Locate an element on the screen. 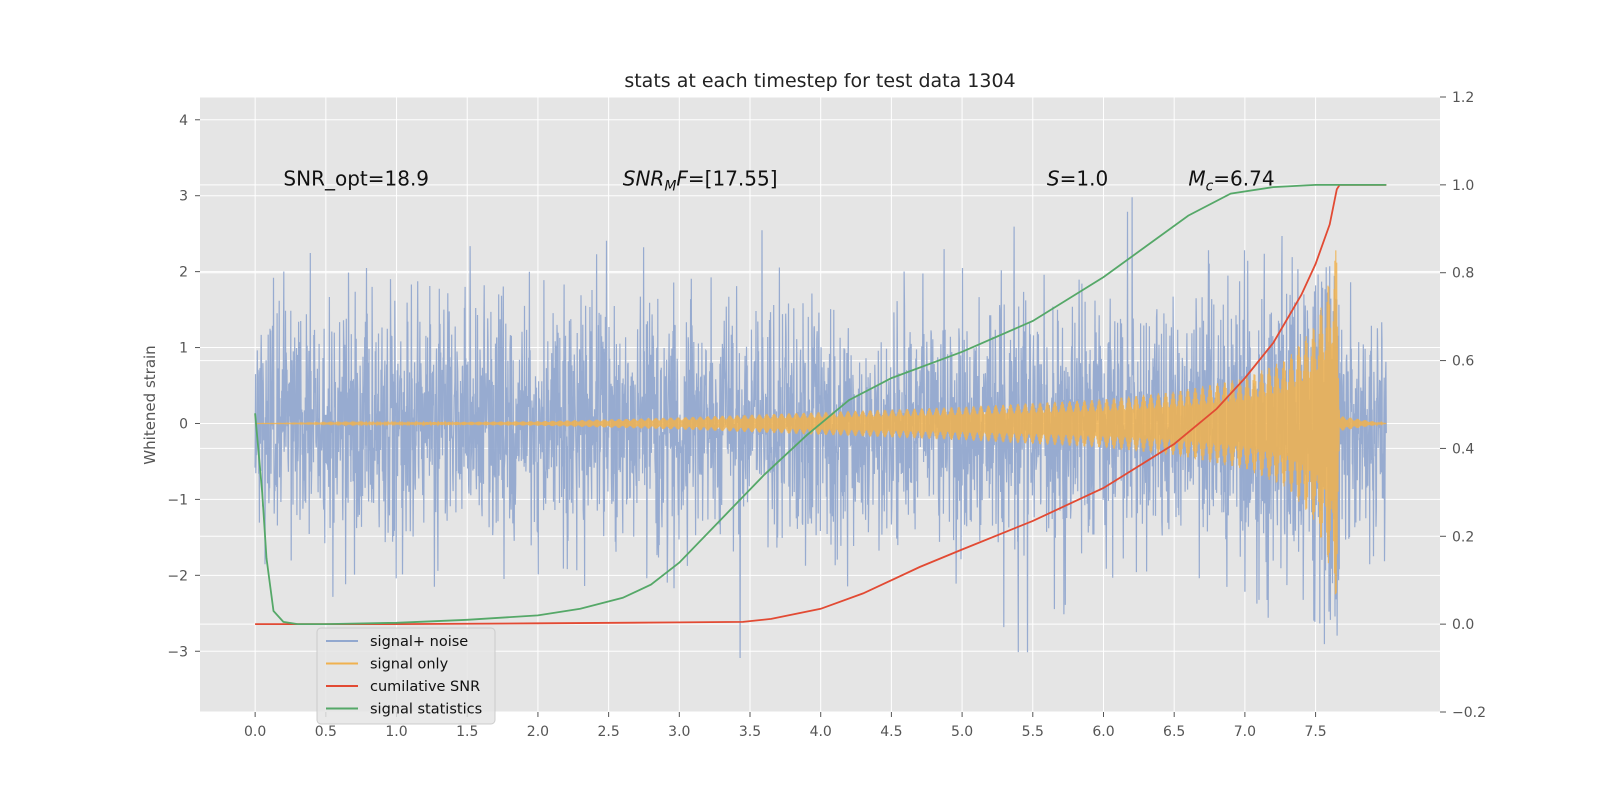  legend-label: cumilative SNR is located at coordinates (425, 687).